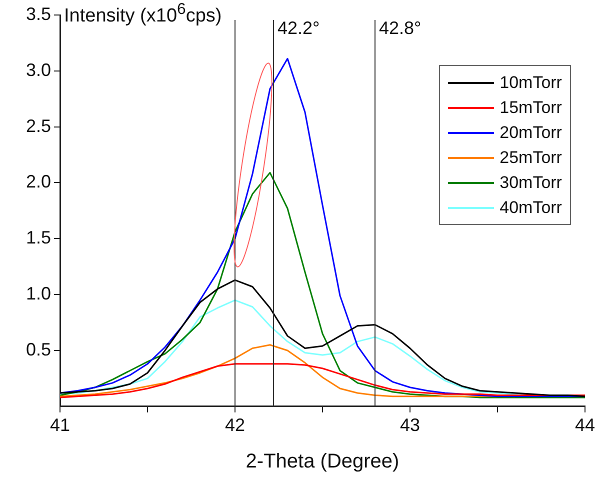 This screenshot has height=484, width=598. I want to click on y-tick-label: 2.5, so click(39, 126).